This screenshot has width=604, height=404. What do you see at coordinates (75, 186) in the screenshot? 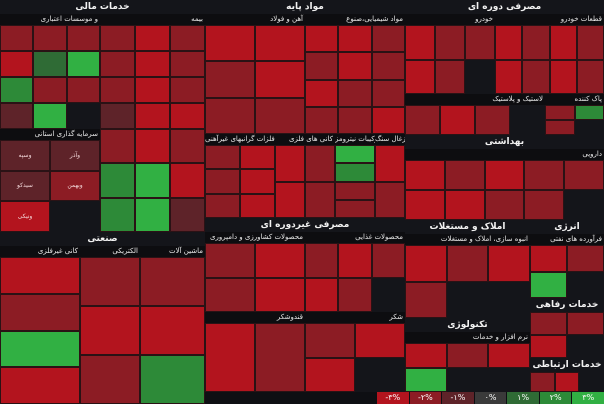
I see `stock-tile: وبهمن` at bounding box center [75, 186].